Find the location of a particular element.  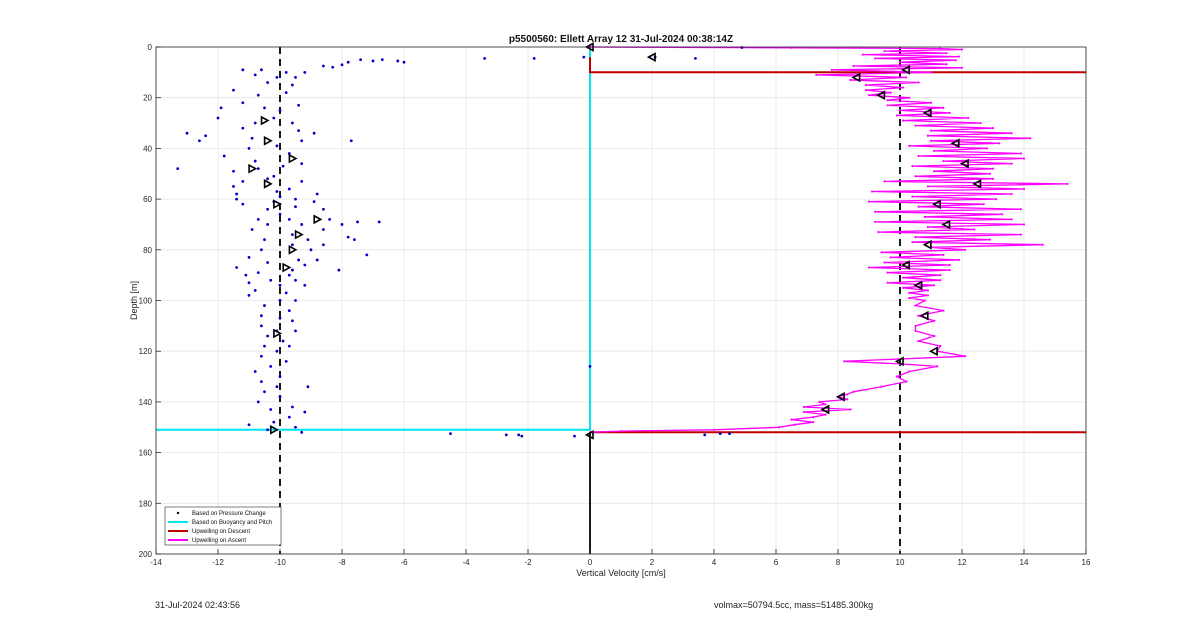

footer-timestamp: 31-Jul-2024 02:43:56 is located at coordinates (198, 605).